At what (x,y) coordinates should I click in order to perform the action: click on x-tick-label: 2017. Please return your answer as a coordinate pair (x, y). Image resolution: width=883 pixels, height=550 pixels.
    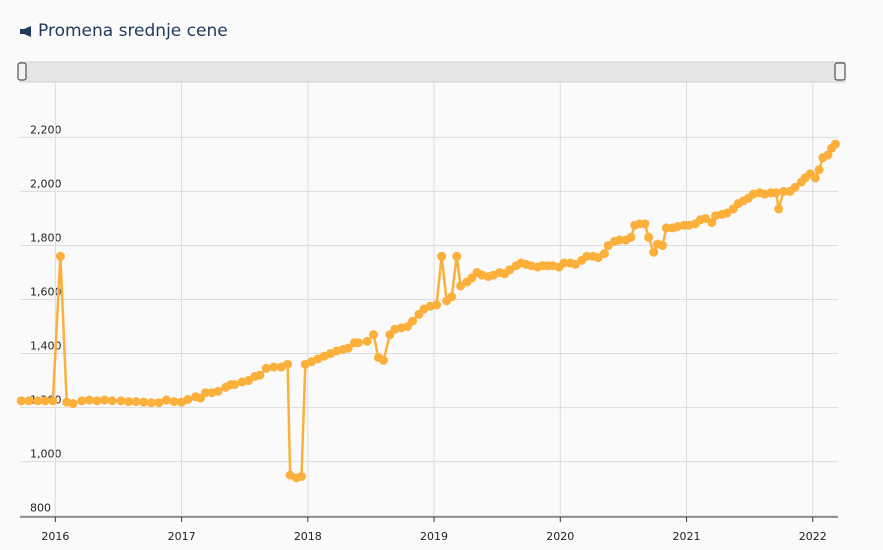
    Looking at the image, I should click on (182, 536).